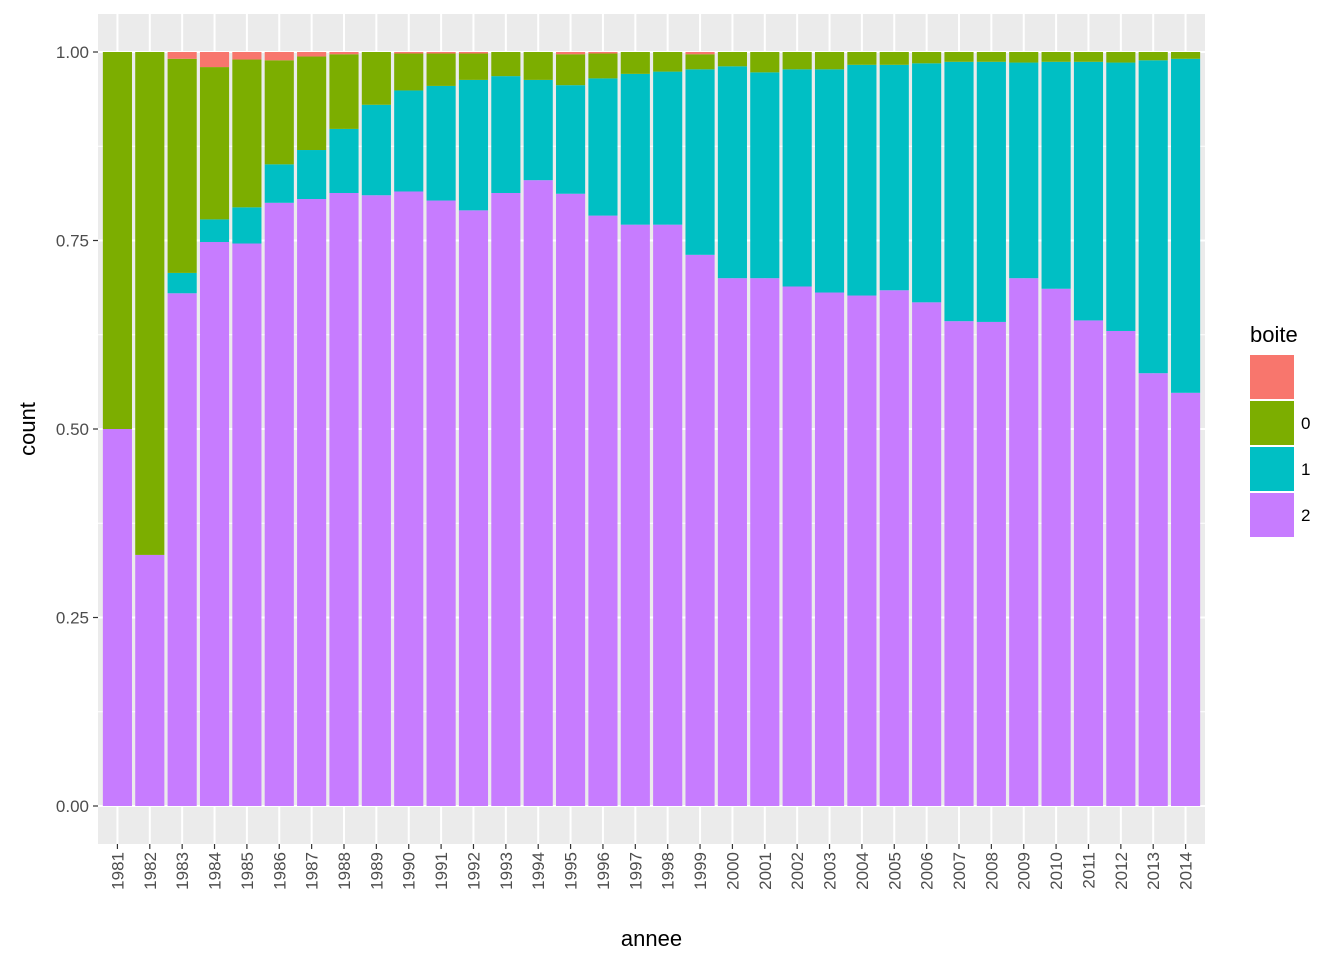 The image size is (1344, 960). Describe the element at coordinates (117, 871) in the screenshot. I see `x-tick-label: 1981` at that location.